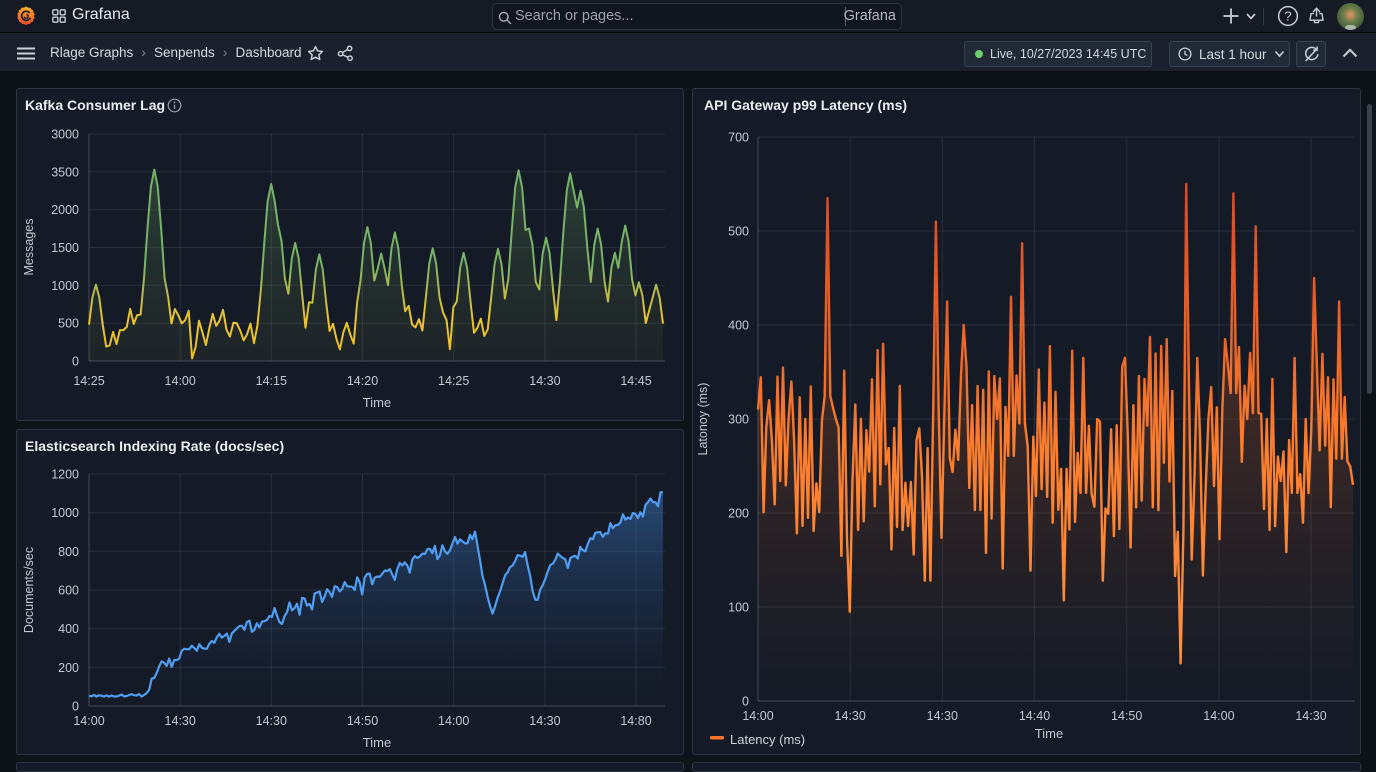  What do you see at coordinates (65, 135) in the screenshot?
I see `svg-text: 3000` at bounding box center [65, 135].